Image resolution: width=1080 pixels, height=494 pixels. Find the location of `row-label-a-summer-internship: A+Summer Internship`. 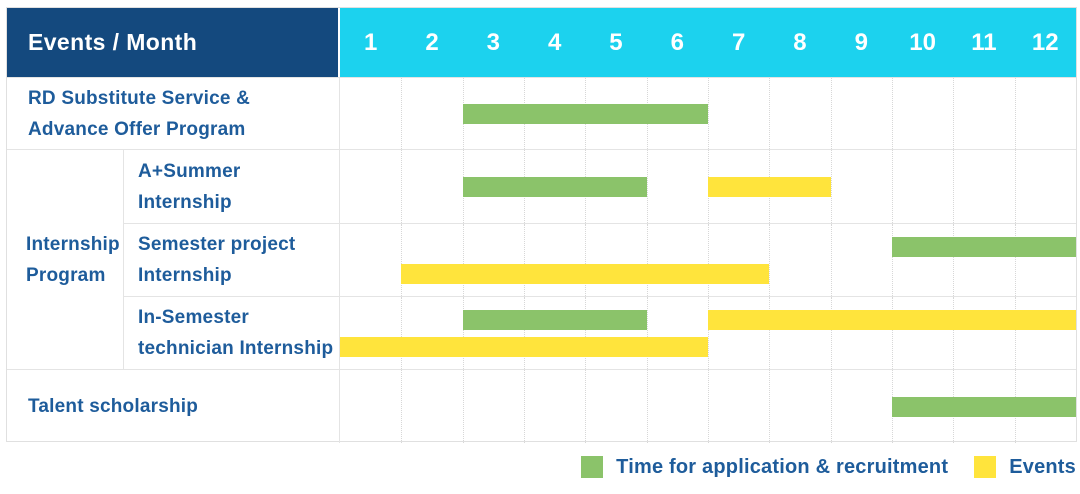

row-label-a-summer-internship: A+Summer Internship is located at coordinates (232, 186).